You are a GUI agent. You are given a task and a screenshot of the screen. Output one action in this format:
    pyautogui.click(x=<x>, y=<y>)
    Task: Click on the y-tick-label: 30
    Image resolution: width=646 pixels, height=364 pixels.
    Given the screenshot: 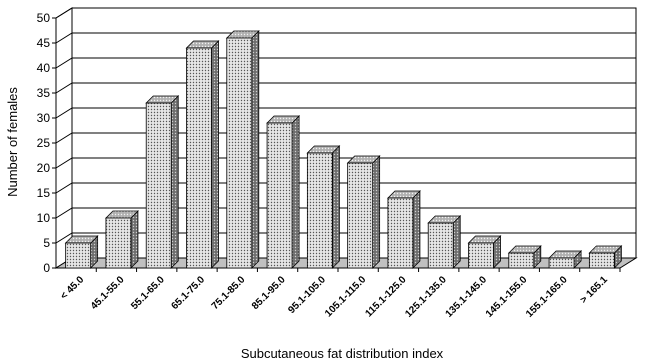 What is the action you would take?
    pyautogui.click(x=44, y=118)
    